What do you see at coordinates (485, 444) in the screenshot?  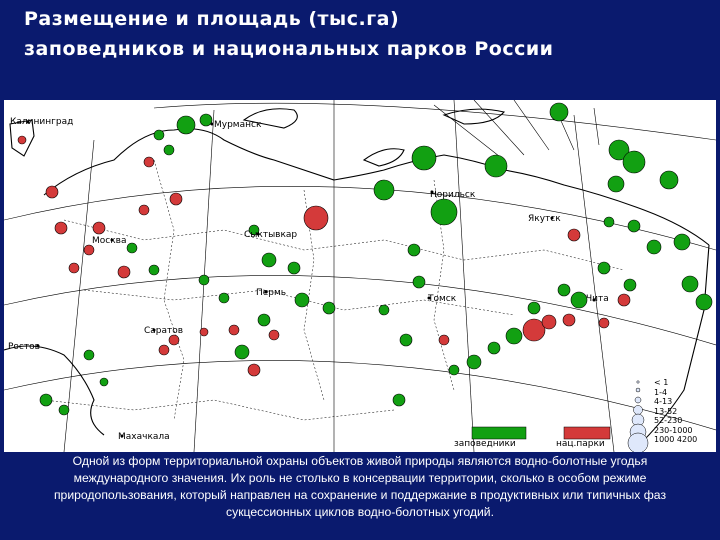 I see `legend-reserves-label: заповедники` at bounding box center [485, 444].